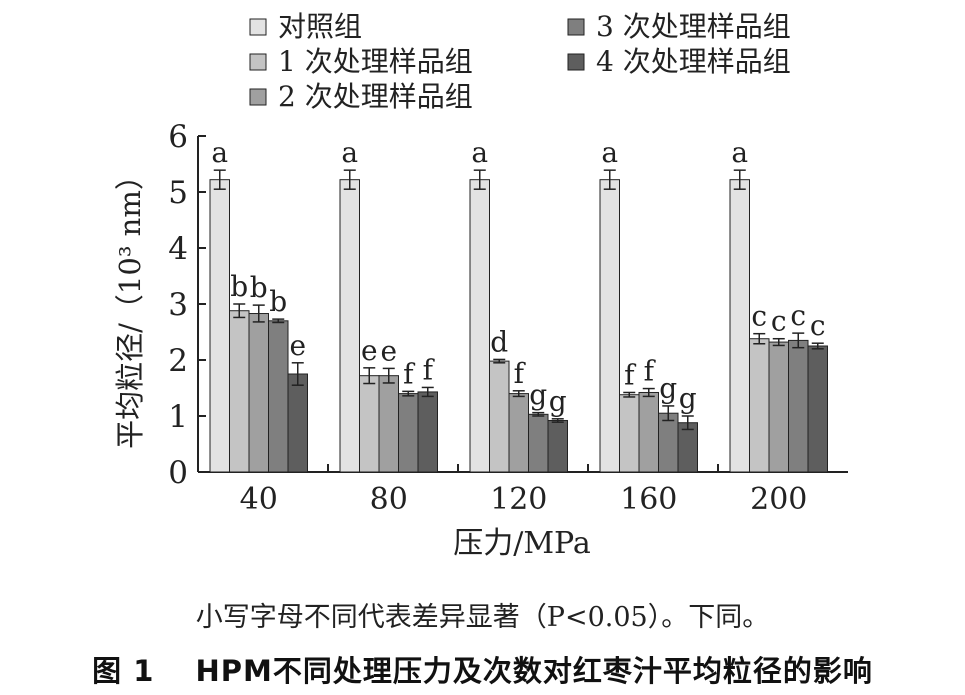  What do you see at coordinates (259, 499) in the screenshot?
I see `x-tick-label: 40` at bounding box center [259, 499].